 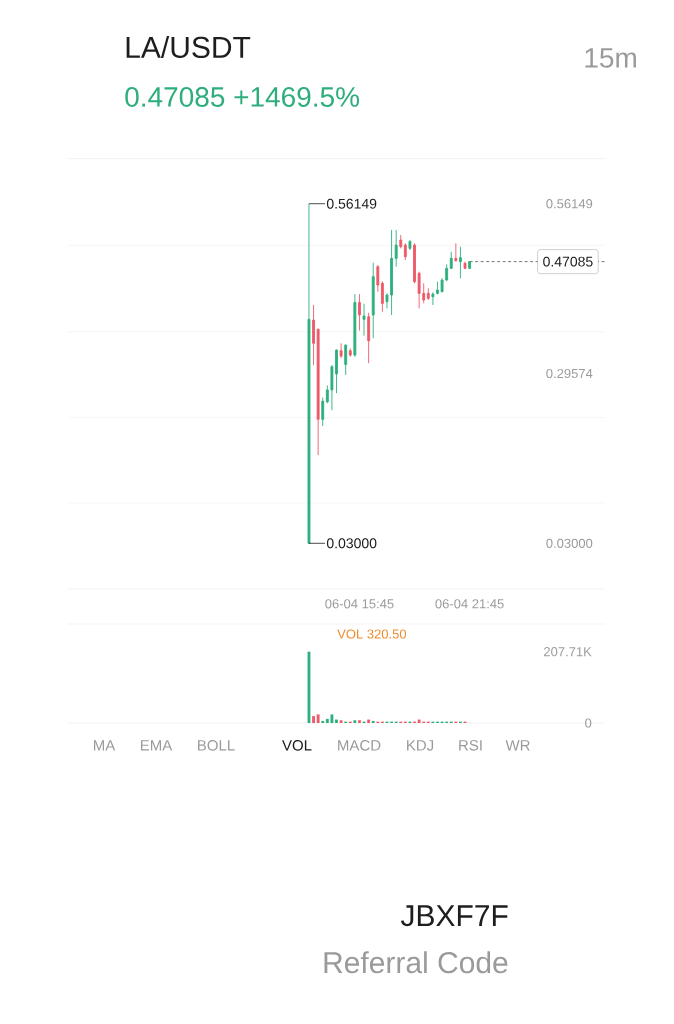 I want to click on ref-line-label: 0.47085, so click(x=568, y=261).